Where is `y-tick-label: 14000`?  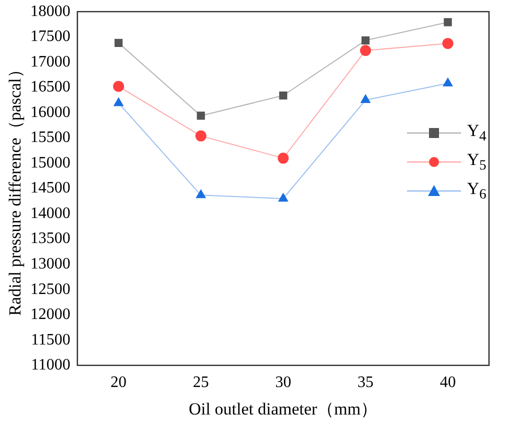 y-tick-label: 14000 is located at coordinates (50, 213).